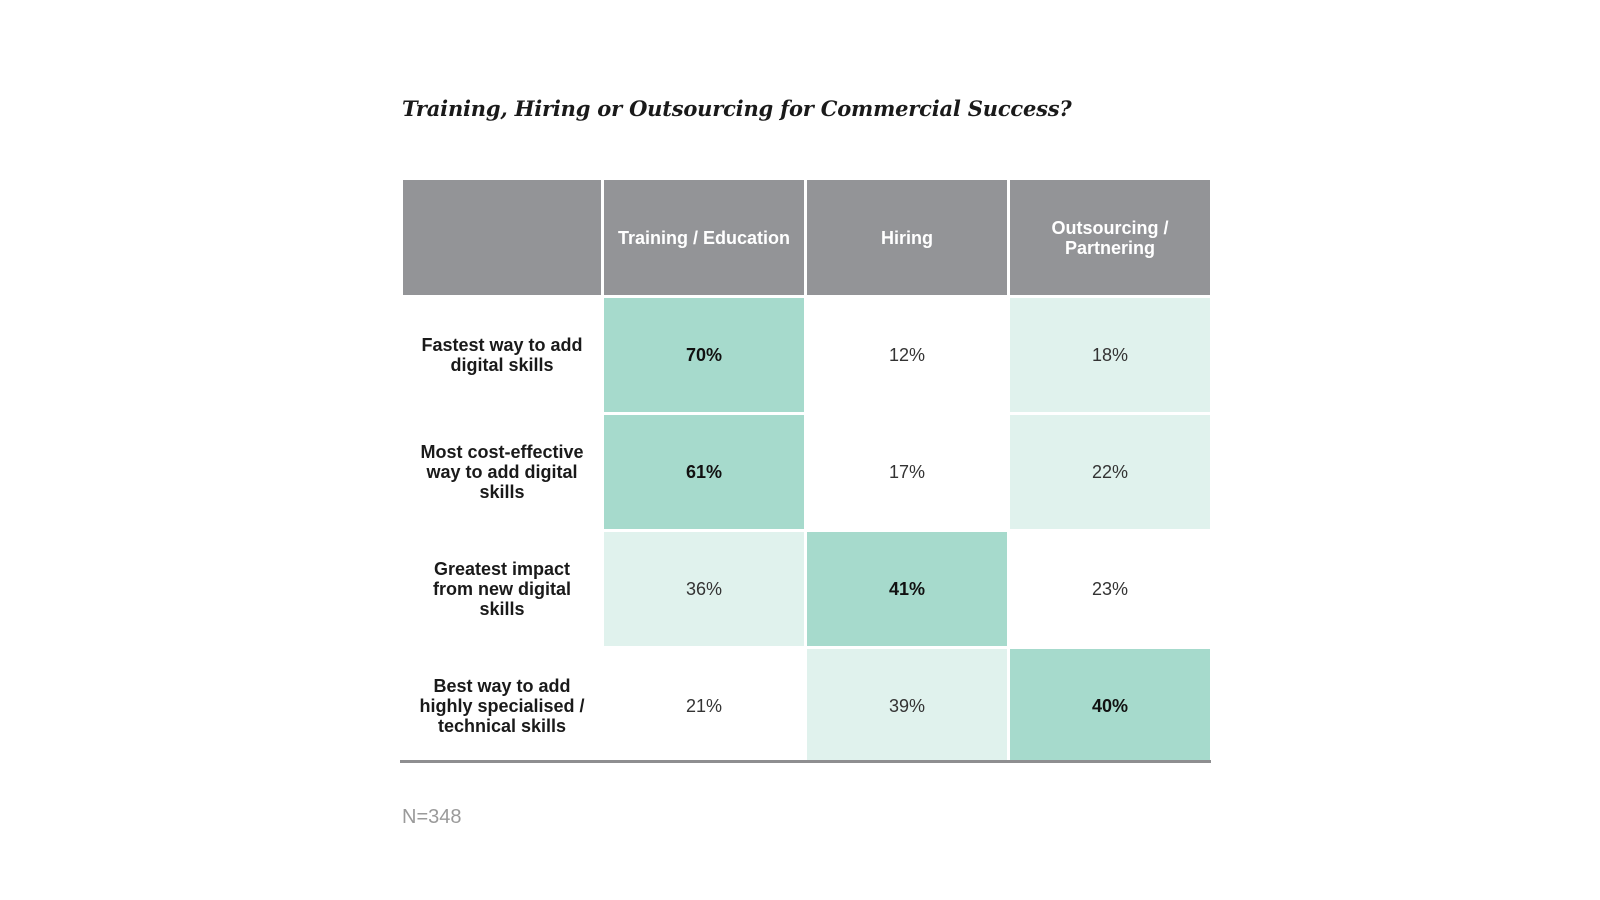 The width and height of the screenshot is (1600, 900). I want to click on row-label: Greatest impact from new digital skills, so click(502, 589).